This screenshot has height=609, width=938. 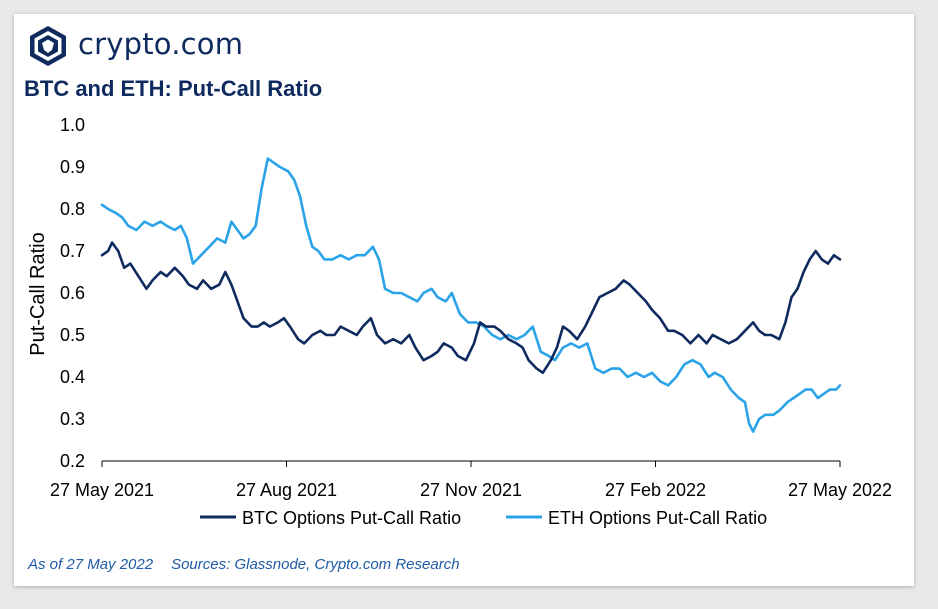 I want to click on y-tick-label: 0.2, so click(x=72, y=461).